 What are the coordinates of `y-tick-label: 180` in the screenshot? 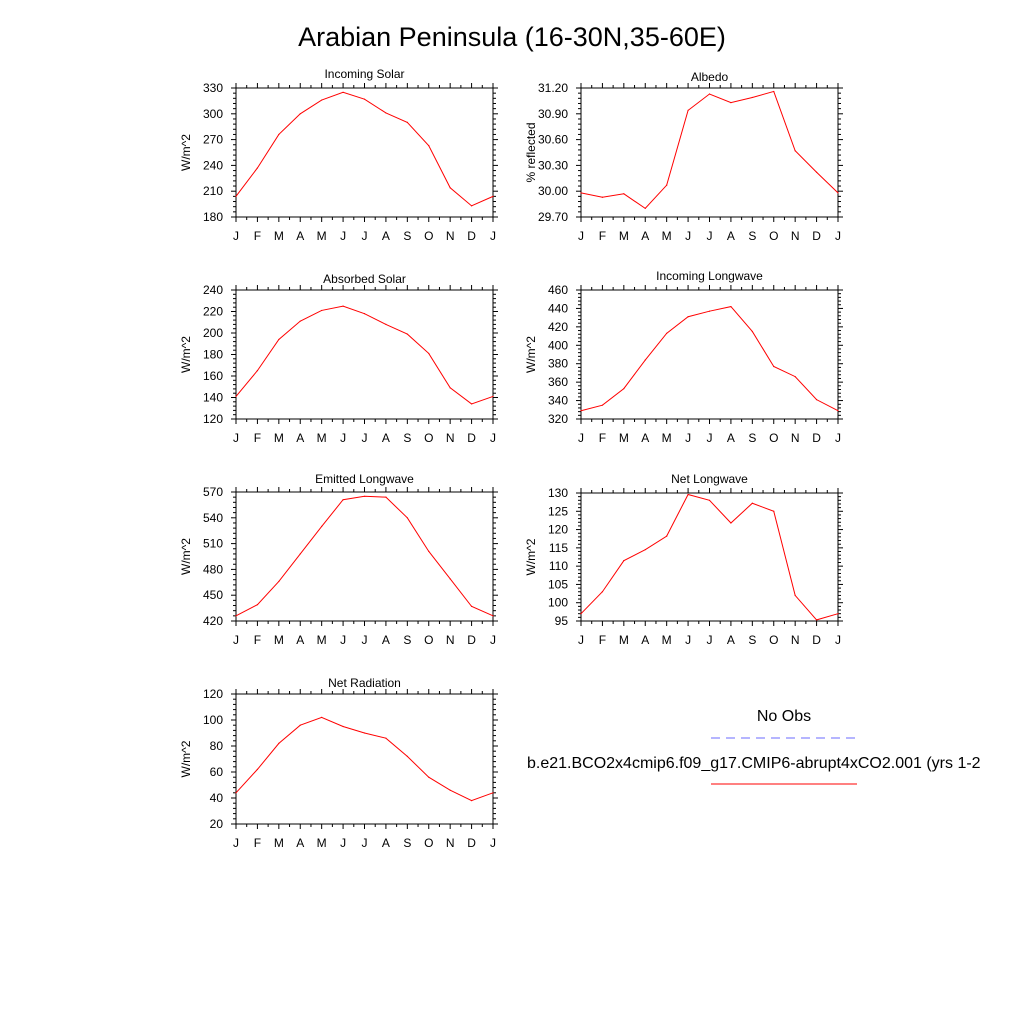 It's located at (213, 217).